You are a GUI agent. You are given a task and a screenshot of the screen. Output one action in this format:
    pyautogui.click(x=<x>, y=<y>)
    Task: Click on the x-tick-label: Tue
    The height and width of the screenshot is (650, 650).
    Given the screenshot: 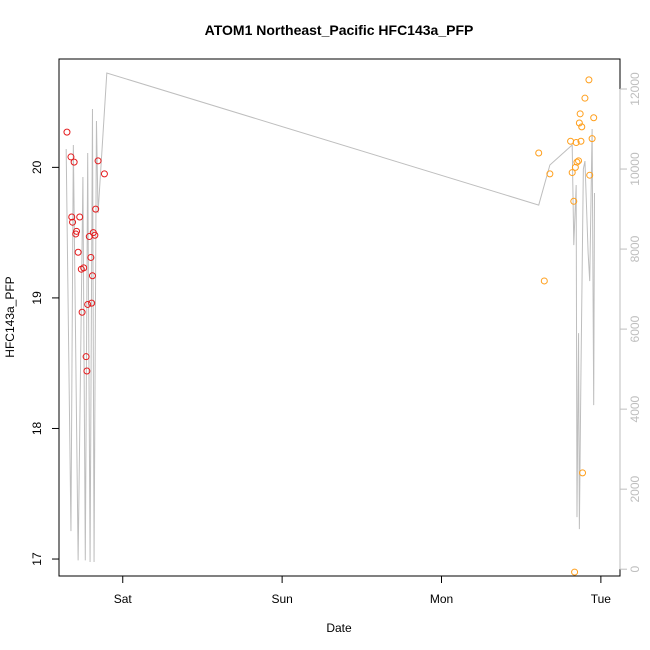 What is the action you would take?
    pyautogui.click(x=601, y=599)
    